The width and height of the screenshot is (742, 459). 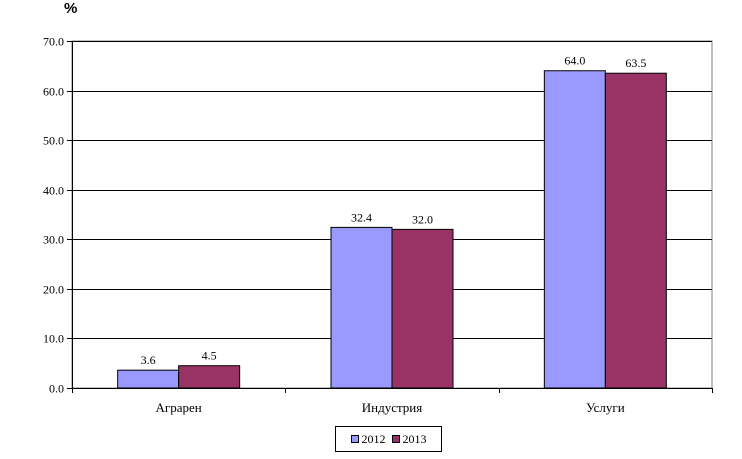 What do you see at coordinates (635, 63) in the screenshot?
I see `data-label-2013-2: 63.5` at bounding box center [635, 63].